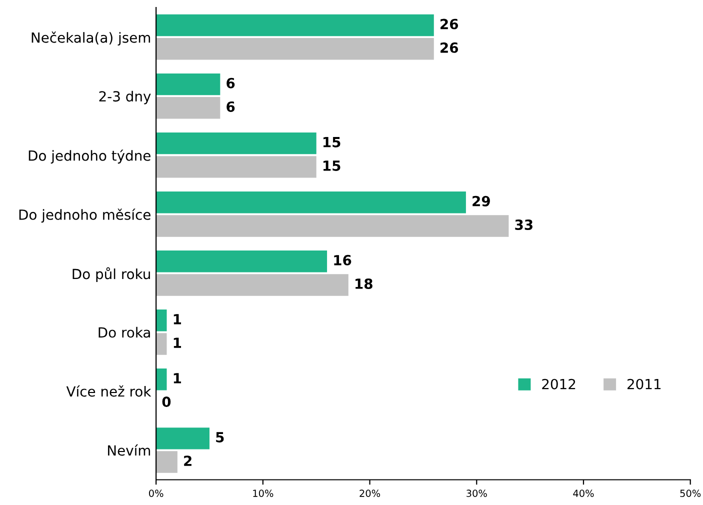 This screenshot has width=703, height=505. I want to click on data-label: 5, so click(220, 437).